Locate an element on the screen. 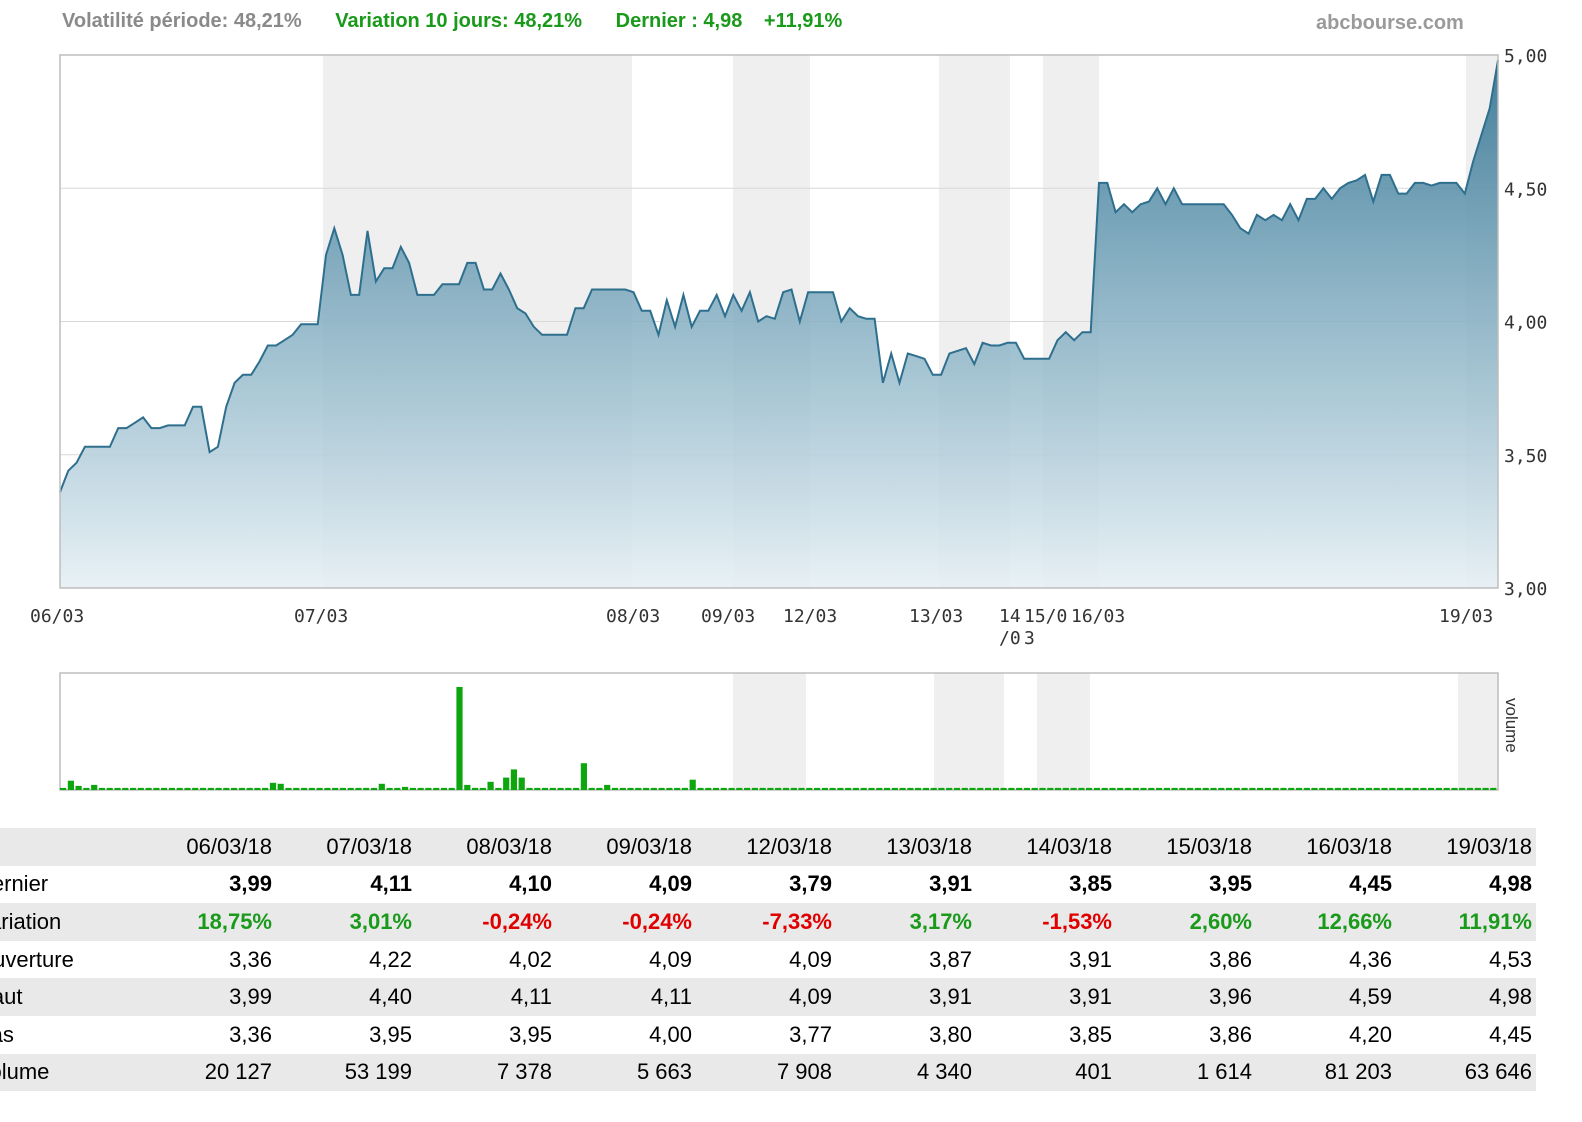  table-cell: -7,33% is located at coordinates (766, 922).